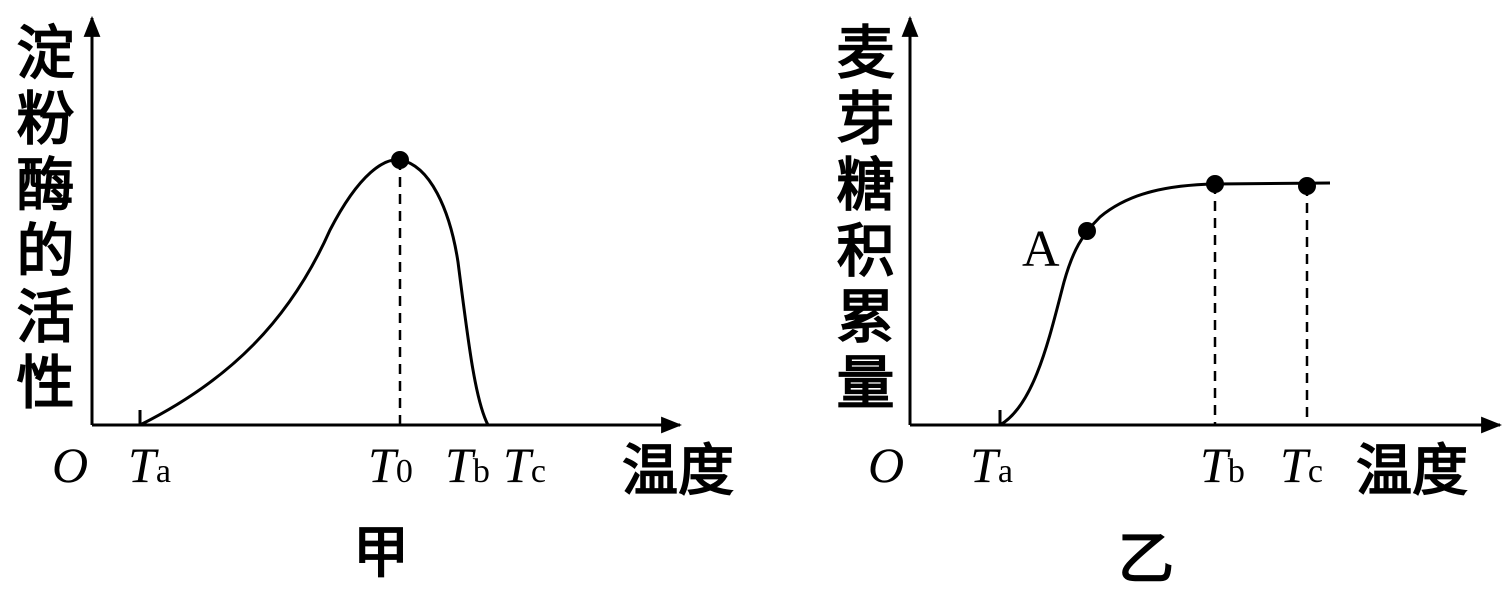 This screenshot has width=1504, height=591. Describe the element at coordinates (1041, 249) in the screenshot. I see `point-label: A` at that location.